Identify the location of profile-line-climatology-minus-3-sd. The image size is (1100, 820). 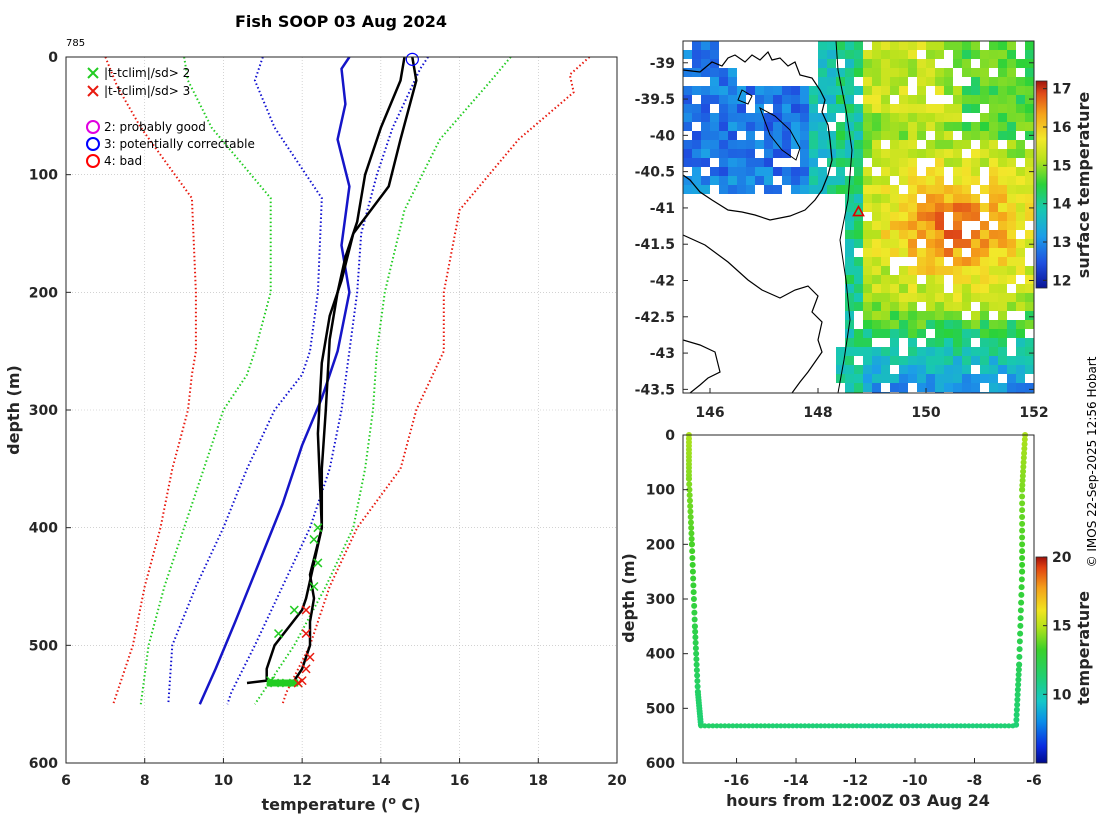
(150, 381).